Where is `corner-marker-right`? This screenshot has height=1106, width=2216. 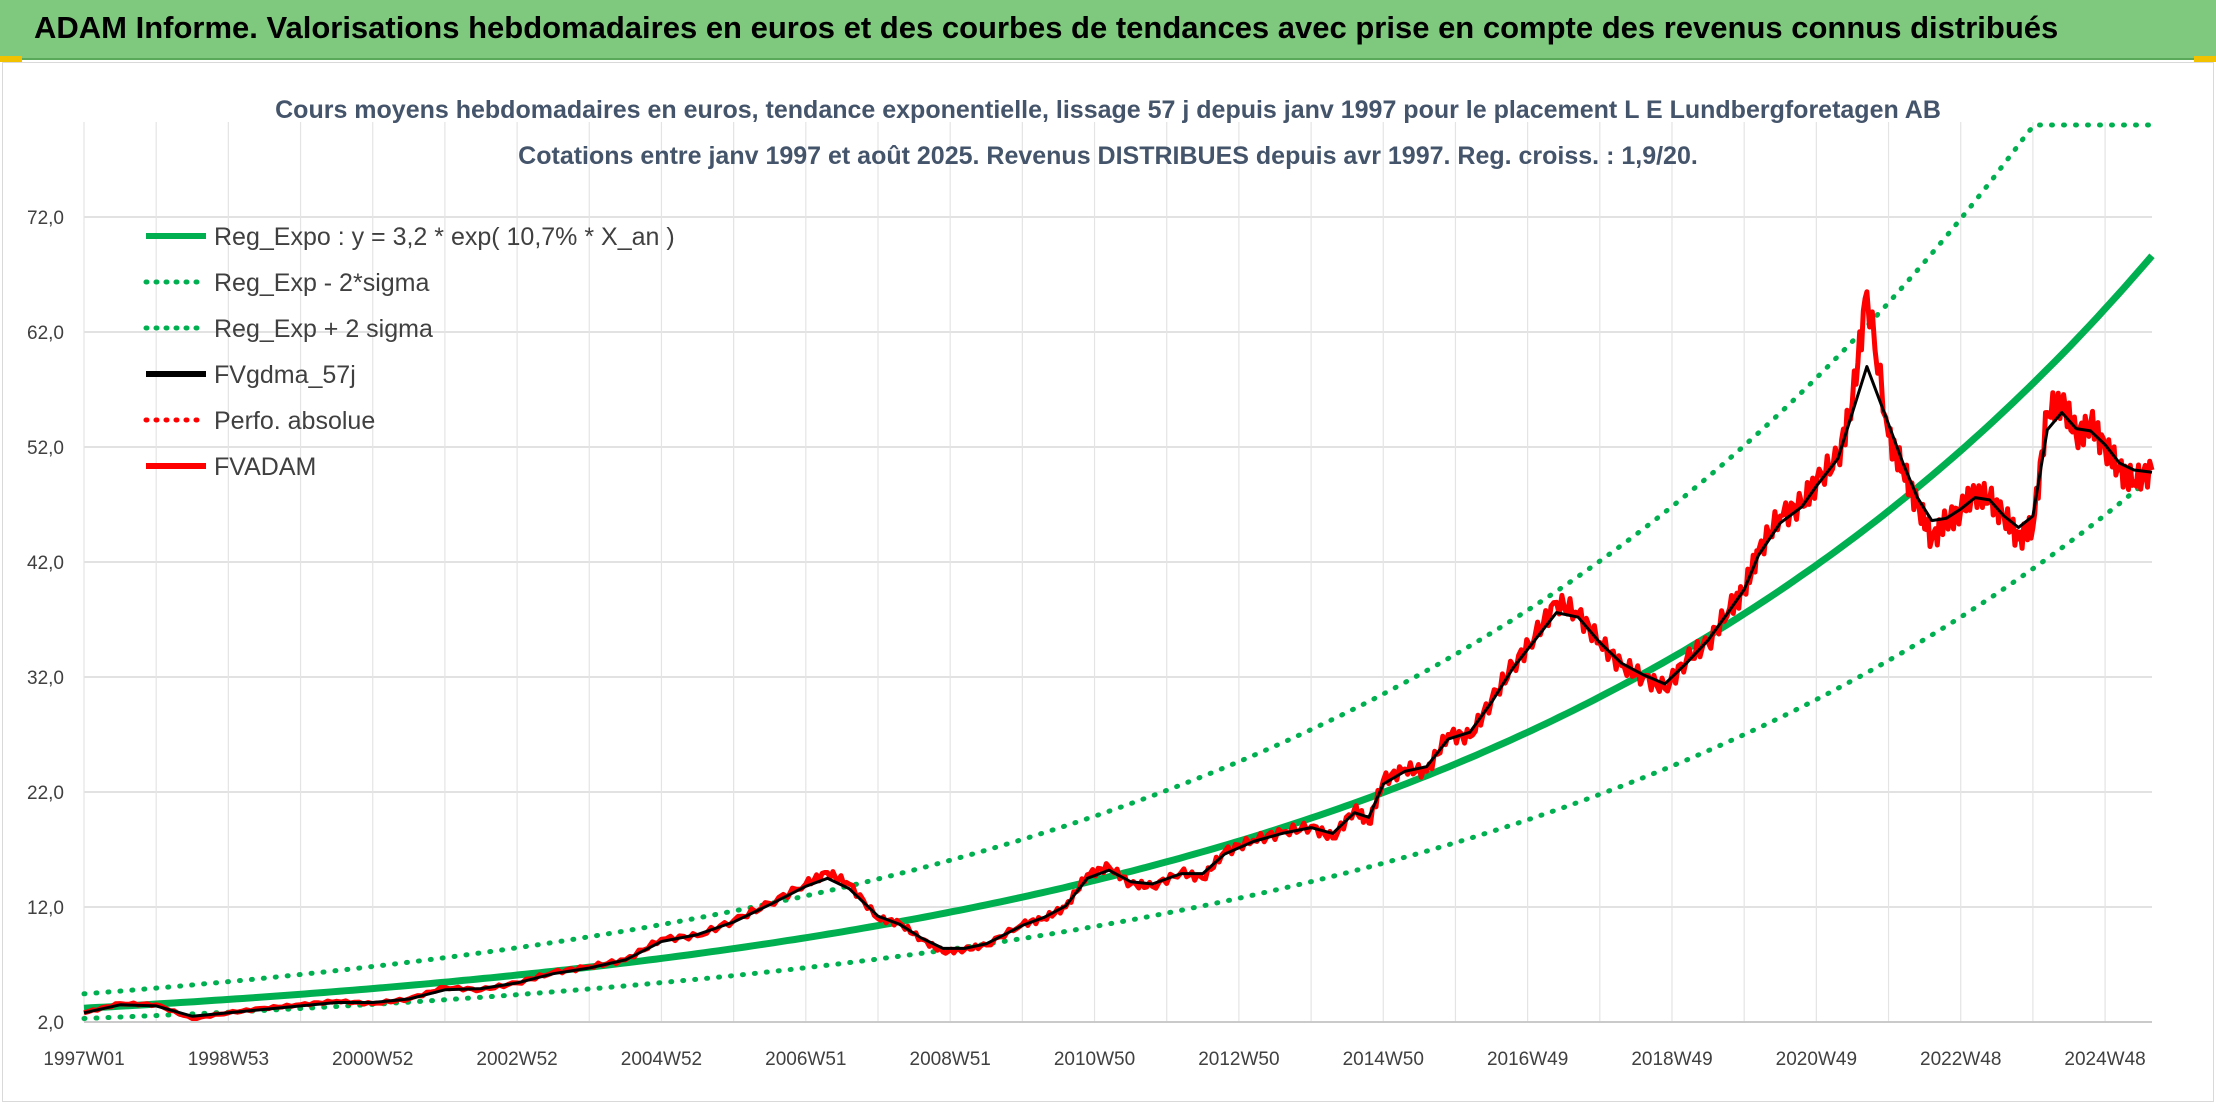
corner-marker-right is located at coordinates (2205, 59).